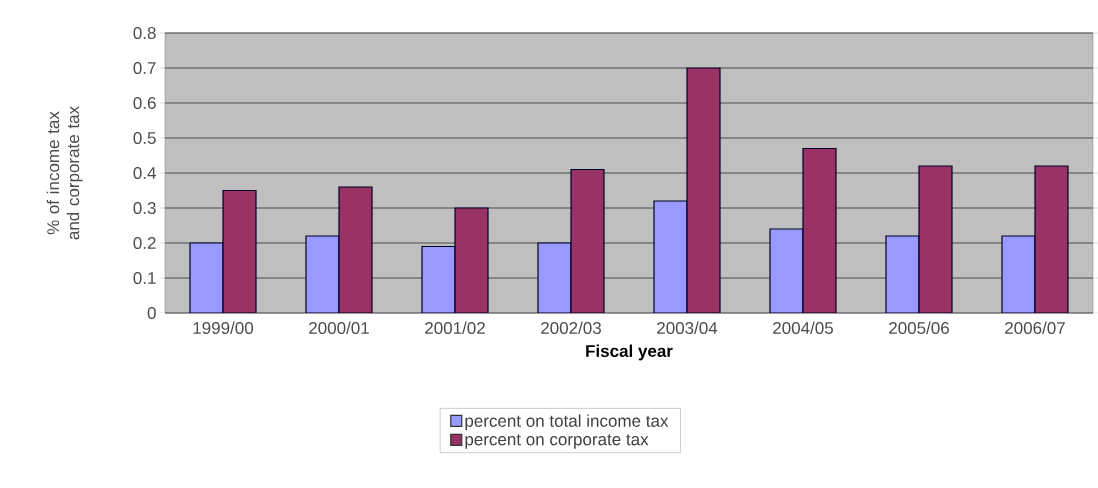 The image size is (1098, 488). Describe the element at coordinates (144, 68) in the screenshot. I see `y-tick-label: 0.7` at that location.